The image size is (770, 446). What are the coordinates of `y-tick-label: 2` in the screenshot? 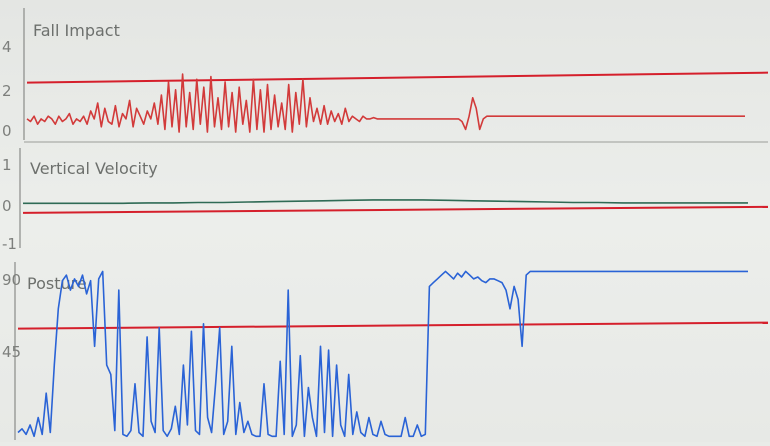 It's located at (7, 91).